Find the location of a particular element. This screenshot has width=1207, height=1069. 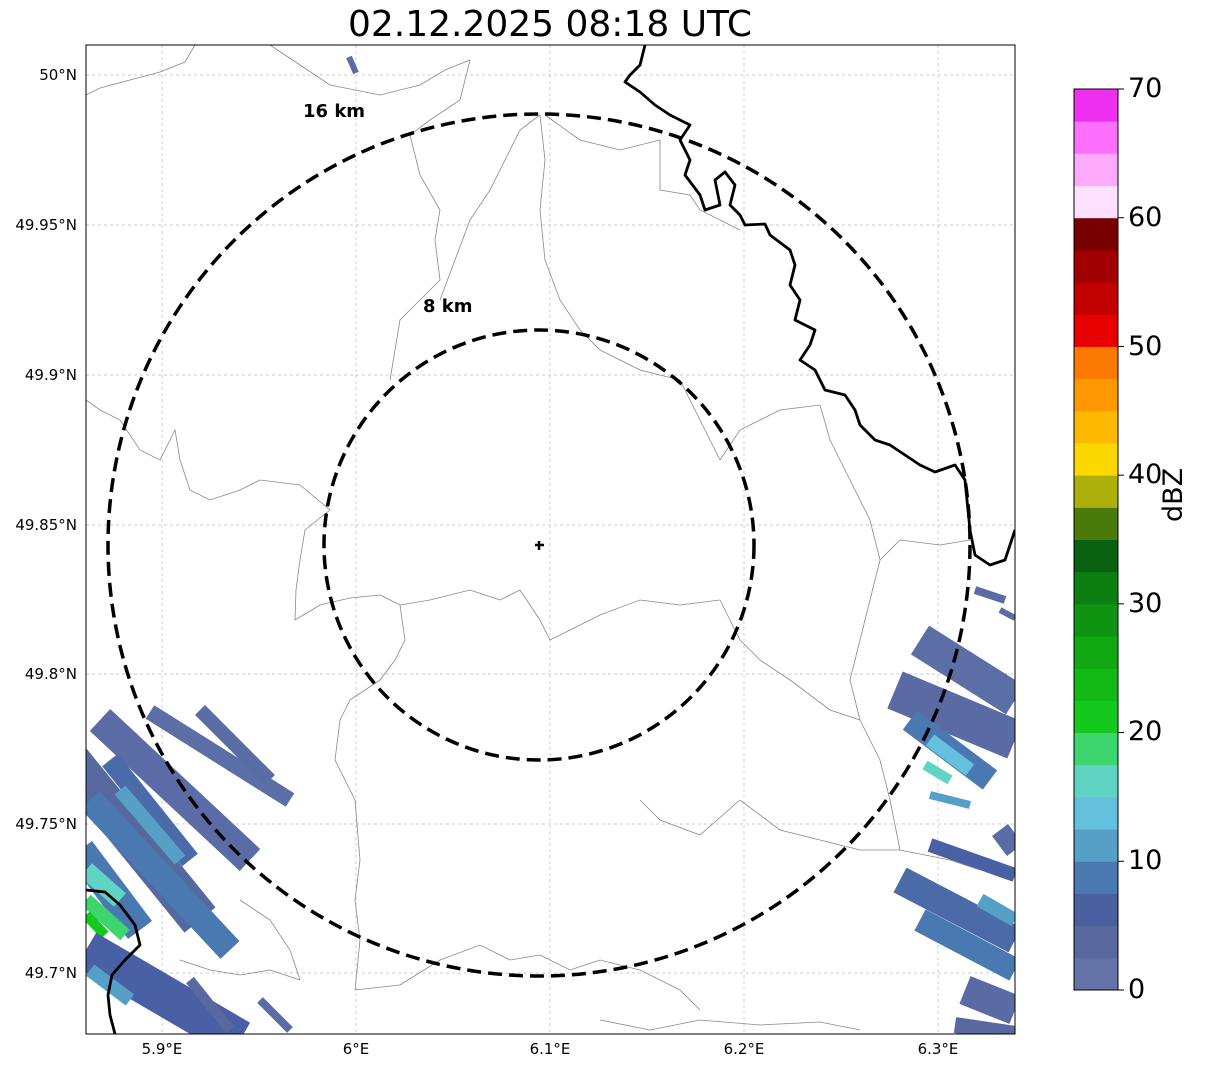

range-ring-8km is located at coordinates (539, 545).